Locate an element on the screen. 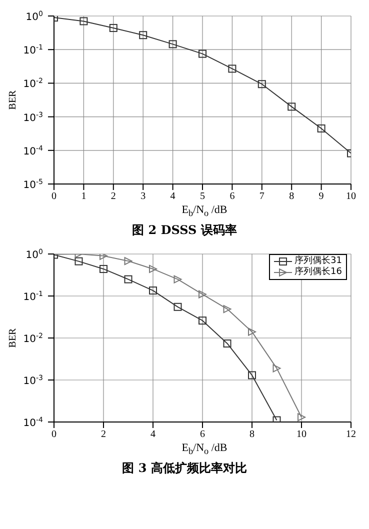 The image size is (369, 529). text: 图 3 高低扩频比率对比 is located at coordinates (184, 468).